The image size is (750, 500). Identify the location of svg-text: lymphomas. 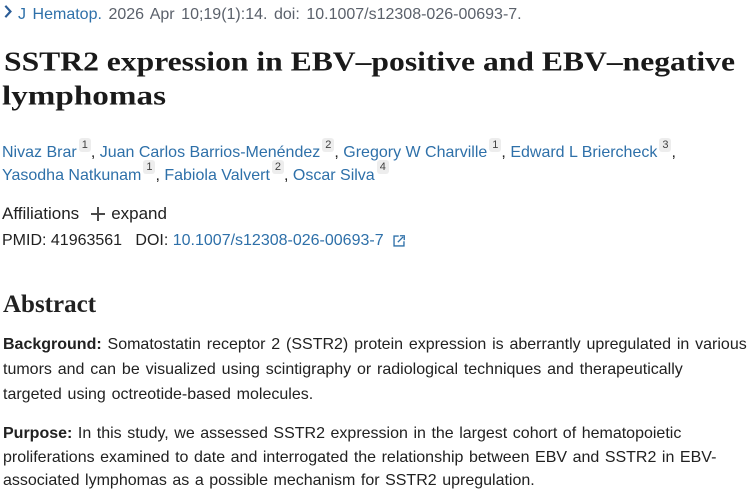
(84, 96).